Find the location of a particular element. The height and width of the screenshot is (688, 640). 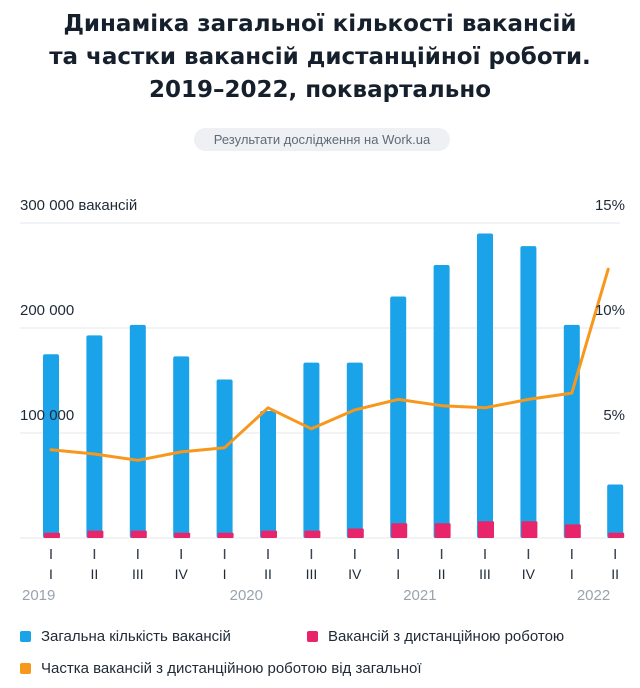

left-axis-tick-label: 100 000 is located at coordinates (47, 415).